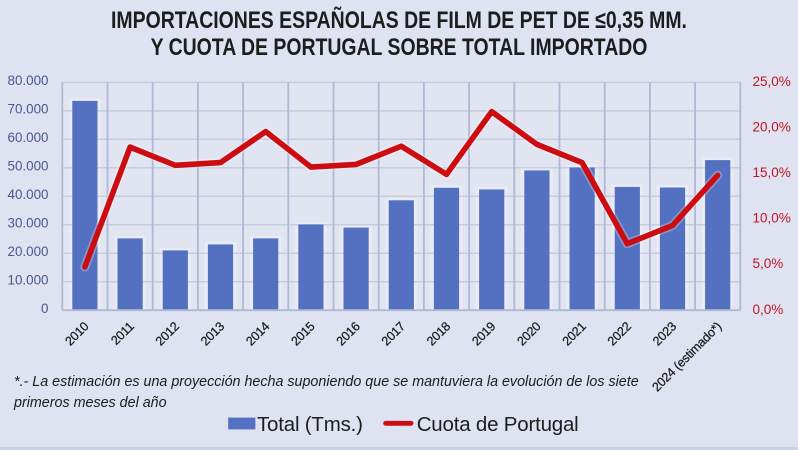 This screenshot has height=450, width=798. Describe the element at coordinates (167, 333) in the screenshot. I see `svg-text: 2012` at that location.